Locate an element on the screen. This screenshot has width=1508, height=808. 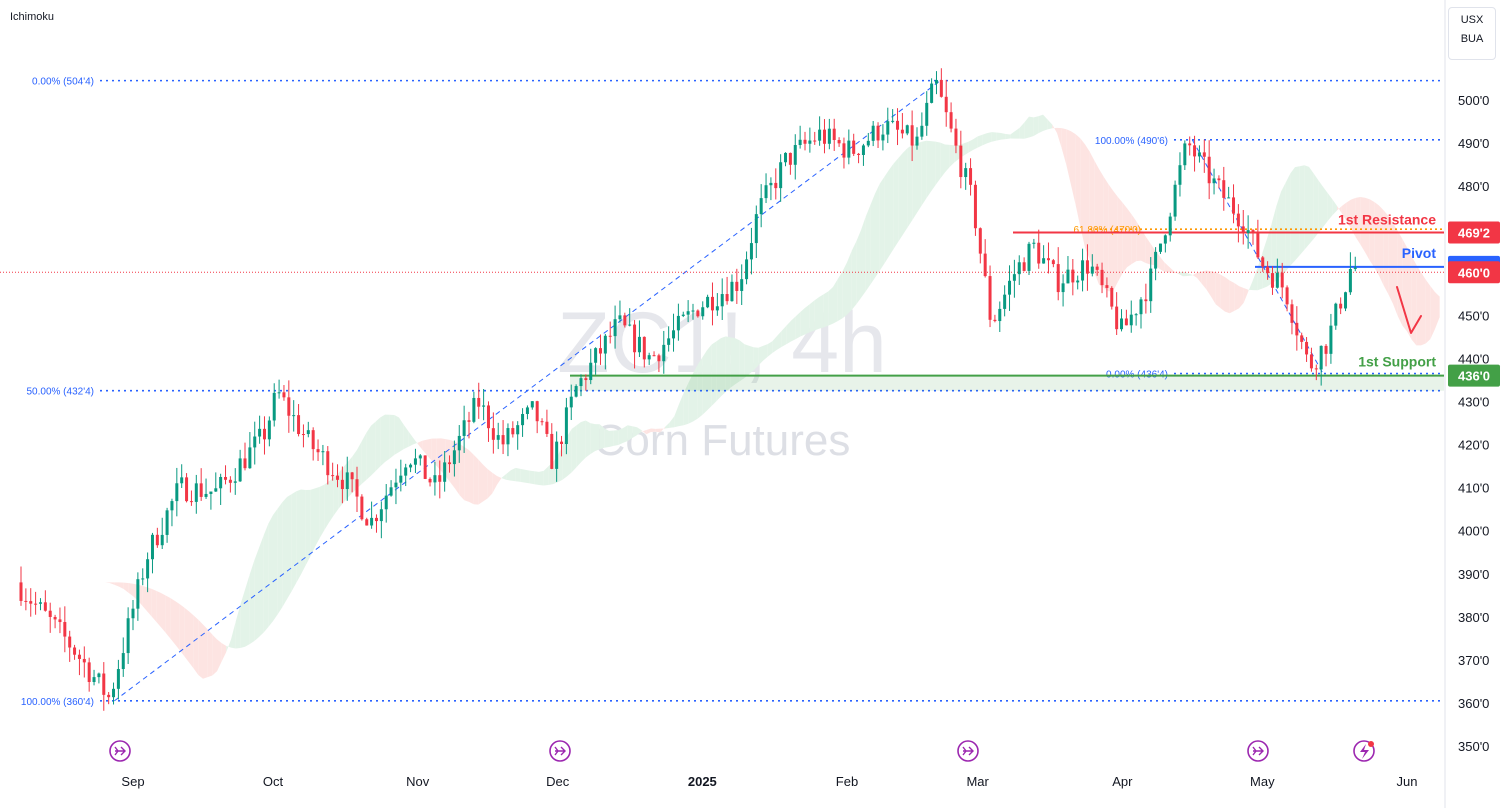
x-tick-label: Sep is located at coordinates (132, 781).